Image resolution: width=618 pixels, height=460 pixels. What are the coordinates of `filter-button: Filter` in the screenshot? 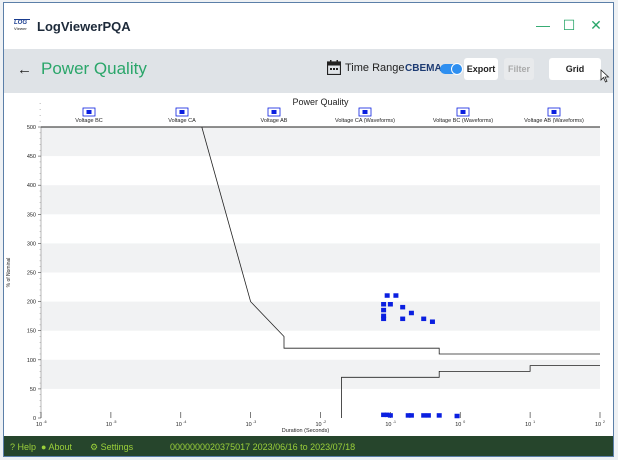 It's located at (519, 69).